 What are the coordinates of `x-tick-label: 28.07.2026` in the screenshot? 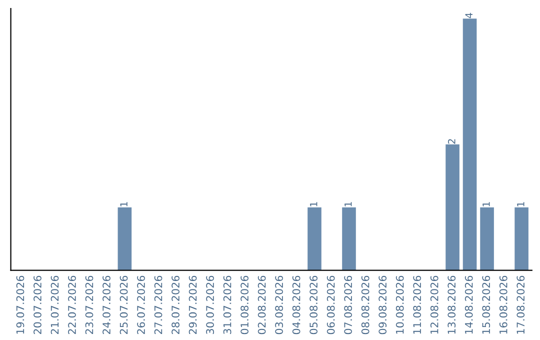 It's located at (176, 305).